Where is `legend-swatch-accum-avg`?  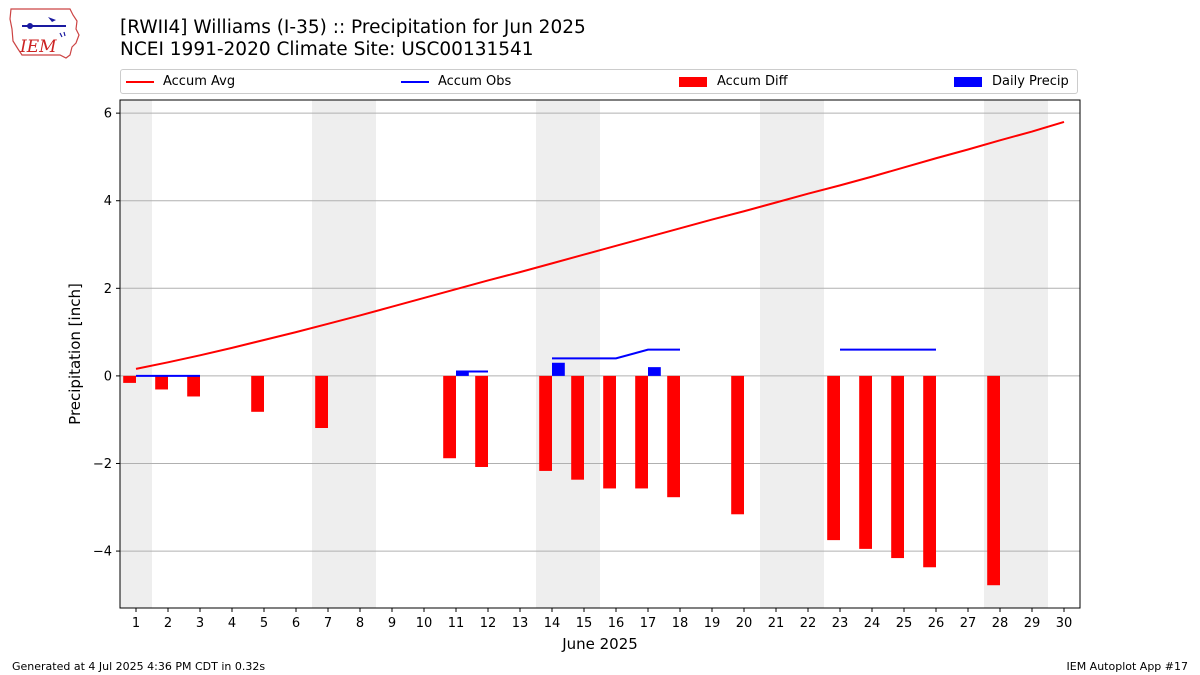 legend-swatch-accum-avg is located at coordinates (140, 81).